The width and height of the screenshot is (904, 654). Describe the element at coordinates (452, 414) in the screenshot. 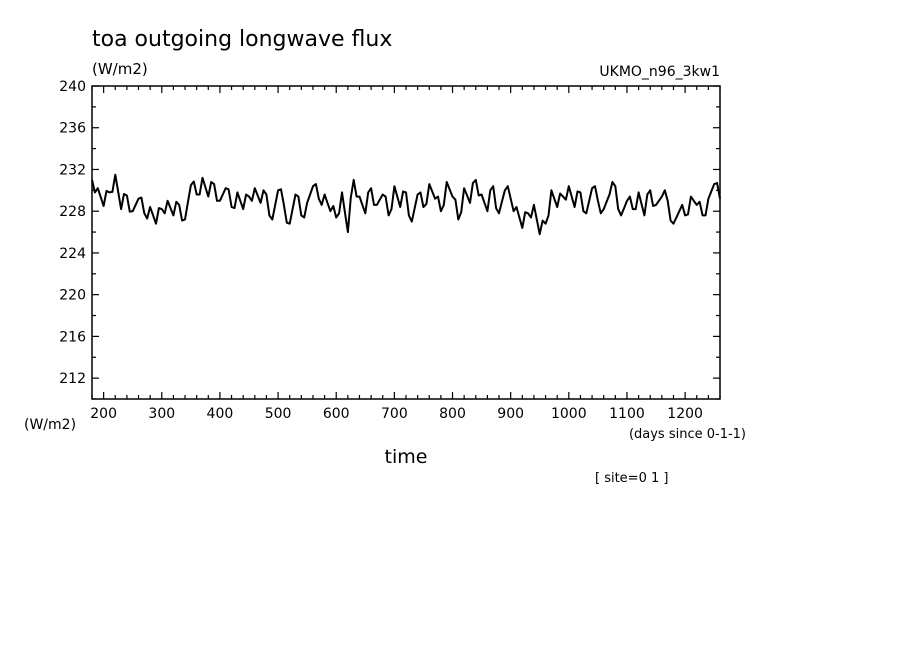

I see `x-tick-label: 800` at that location.